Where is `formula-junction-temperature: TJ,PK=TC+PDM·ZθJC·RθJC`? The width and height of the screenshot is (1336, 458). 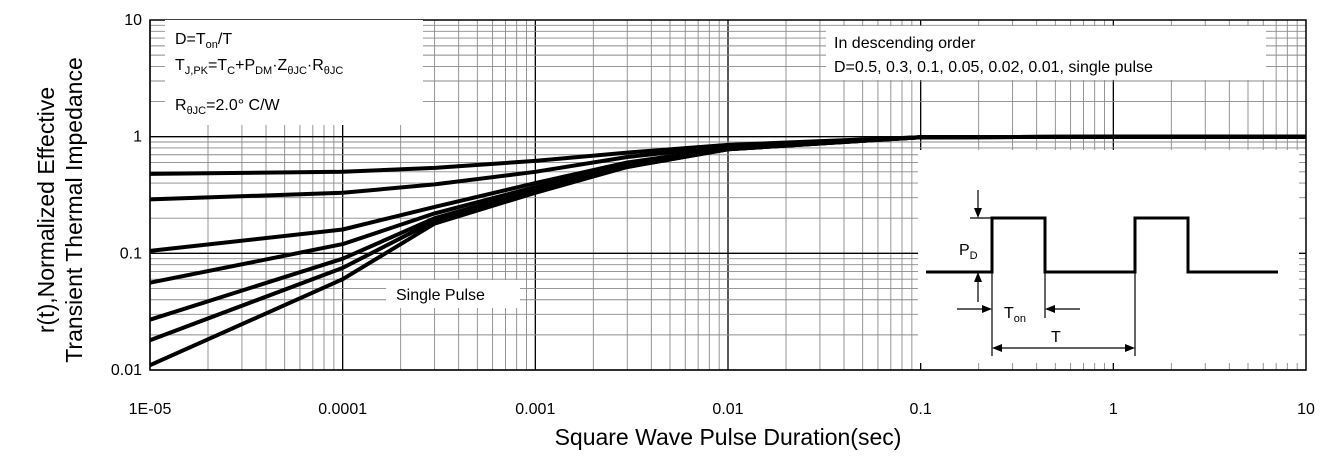 formula-junction-temperature: TJ,PK=TC+PDM·ZθJC·RθJC is located at coordinates (259, 67).